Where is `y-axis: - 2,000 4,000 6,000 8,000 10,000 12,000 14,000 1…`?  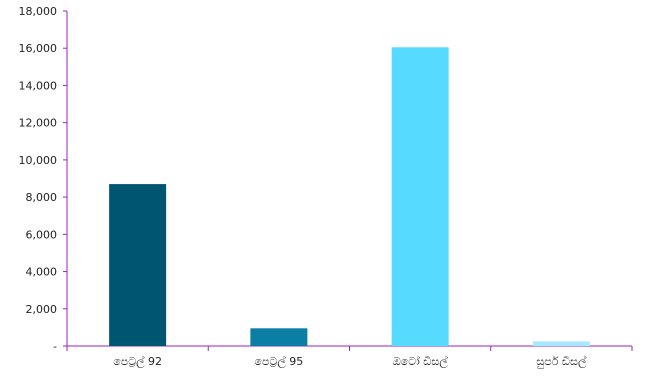 y-axis: - 2,000 4,000 6,000 8,000 10,000 12,000 14,000 1… is located at coordinates (43, 179).